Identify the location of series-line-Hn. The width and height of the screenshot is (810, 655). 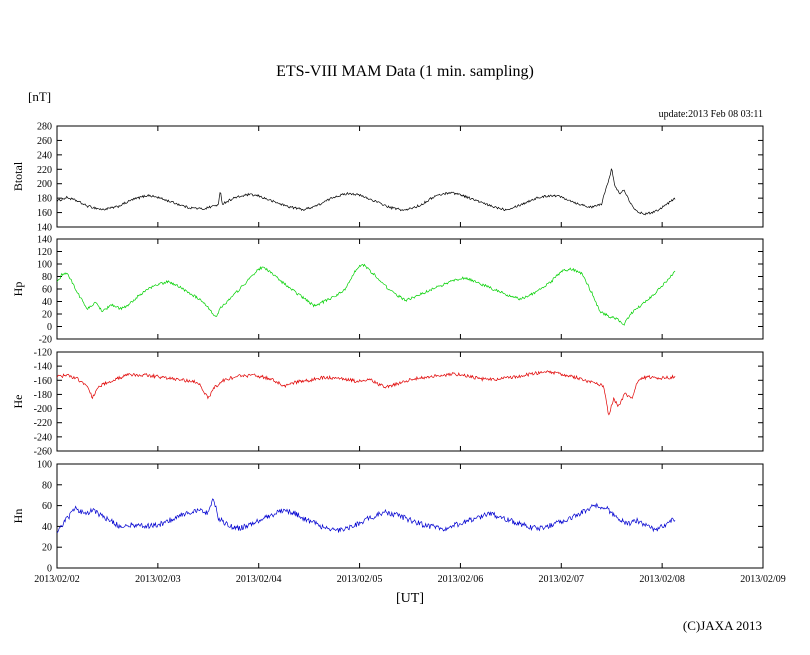
(366, 516).